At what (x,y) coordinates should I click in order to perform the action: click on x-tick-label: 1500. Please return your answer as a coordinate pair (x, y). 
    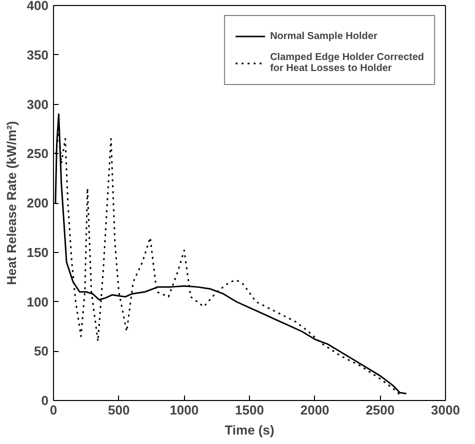
    Looking at the image, I should click on (249, 410).